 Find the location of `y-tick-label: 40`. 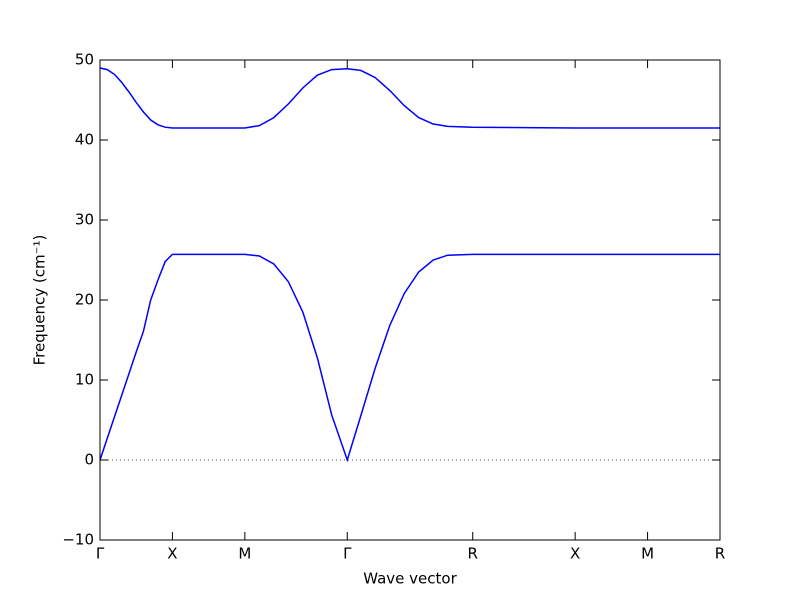

y-tick-label: 40 is located at coordinates (84, 140).